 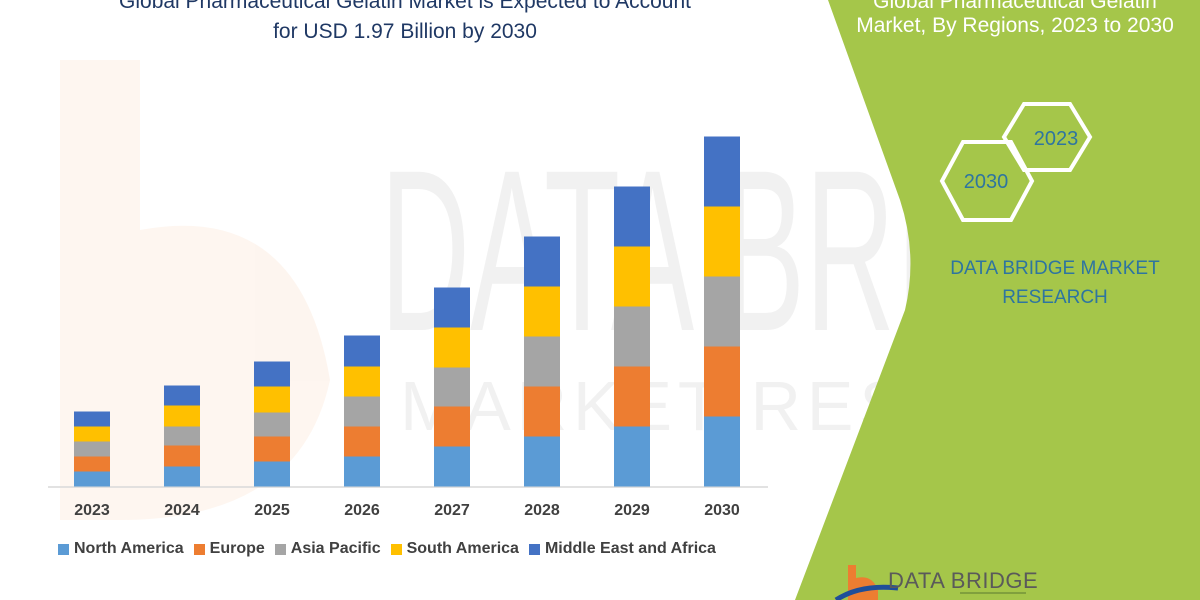 What do you see at coordinates (1055, 268) in the screenshot?
I see `brand-line1: DATA BRIDGE MARKET` at bounding box center [1055, 268].